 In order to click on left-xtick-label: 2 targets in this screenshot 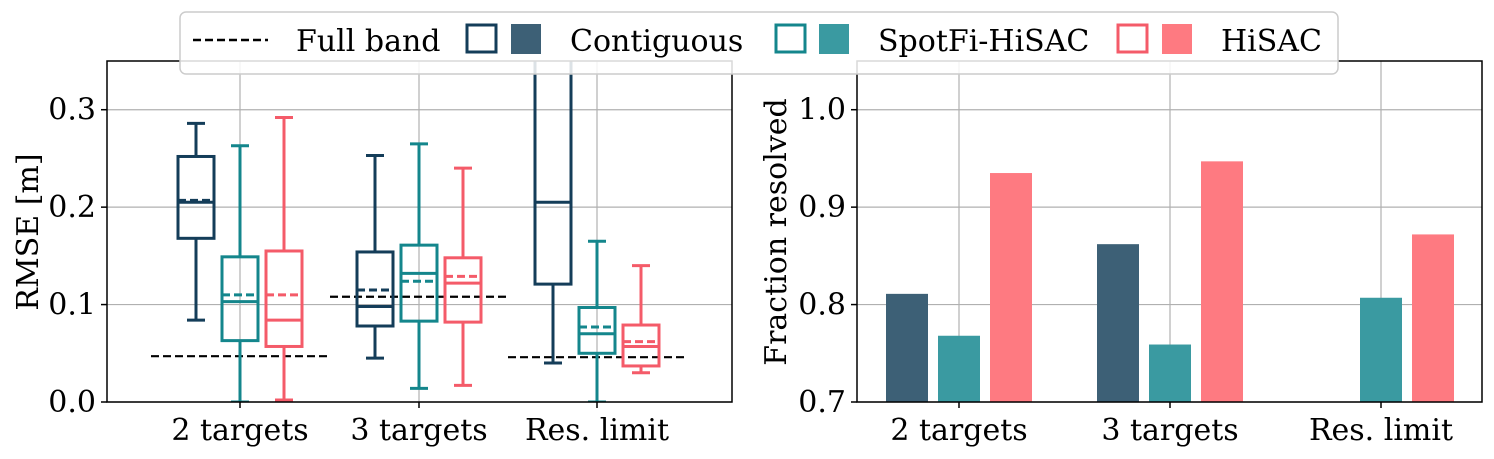, I will do `click(239, 430)`.